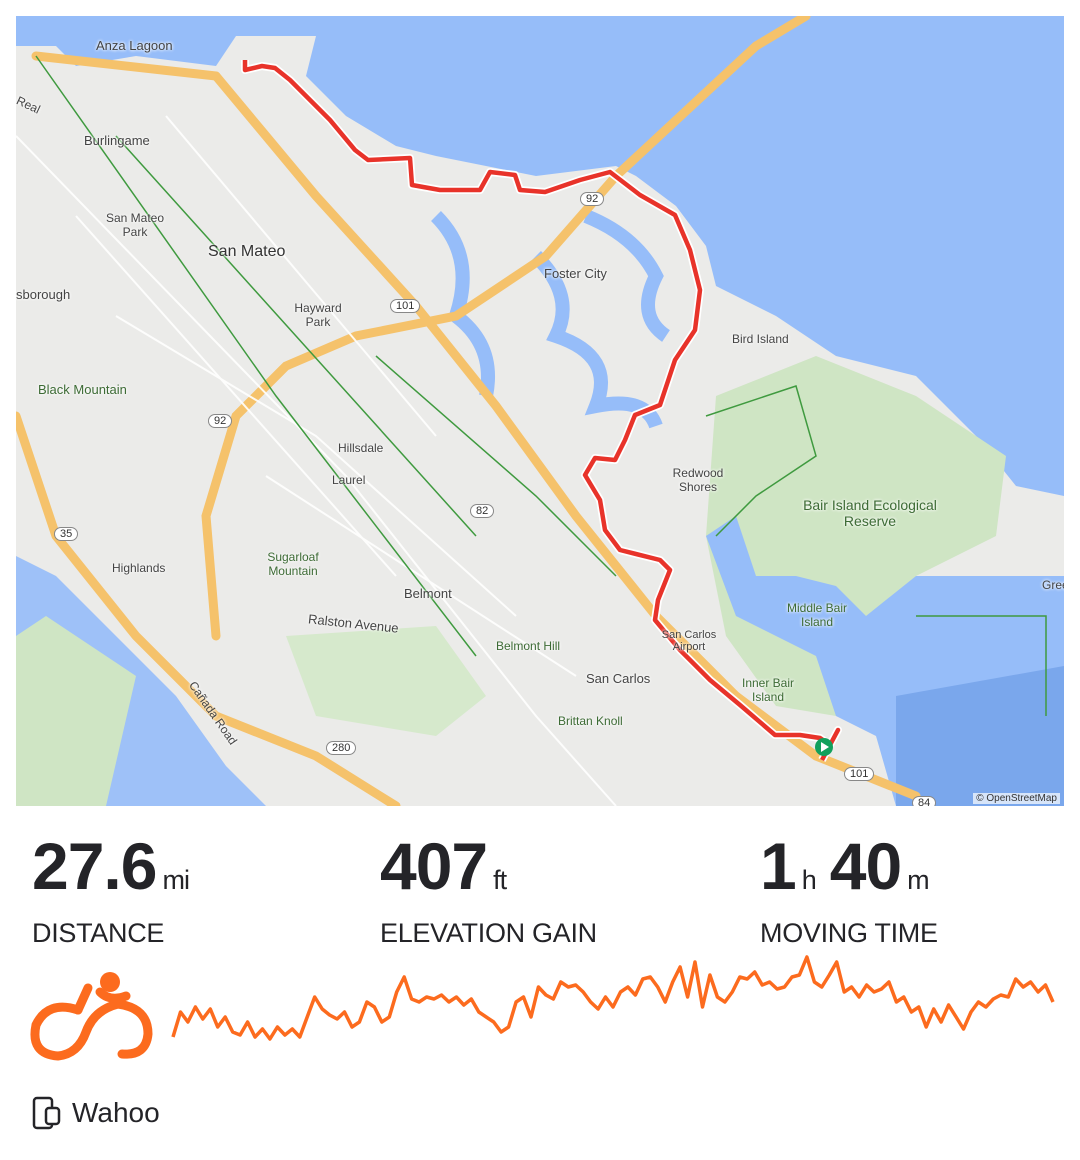 The image size is (1080, 1160). I want to click on salt-ponds, so click(980, 736).